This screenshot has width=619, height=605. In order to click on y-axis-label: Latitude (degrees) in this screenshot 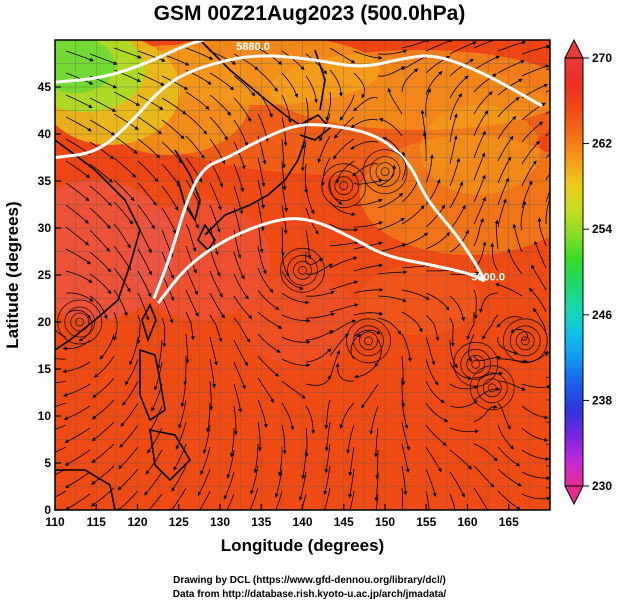, I will do `click(12, 275)`.